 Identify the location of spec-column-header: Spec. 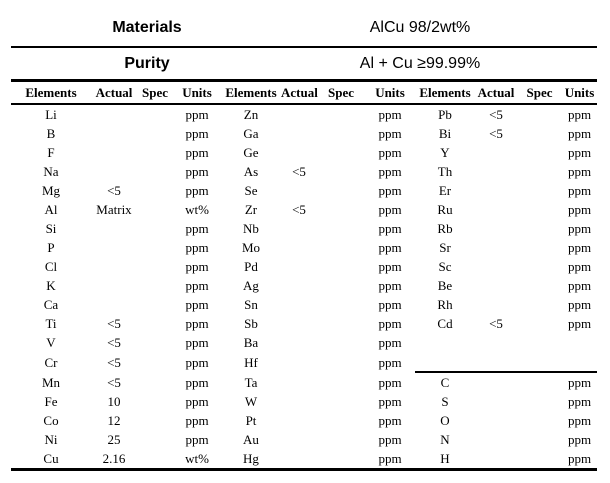
(341, 93).